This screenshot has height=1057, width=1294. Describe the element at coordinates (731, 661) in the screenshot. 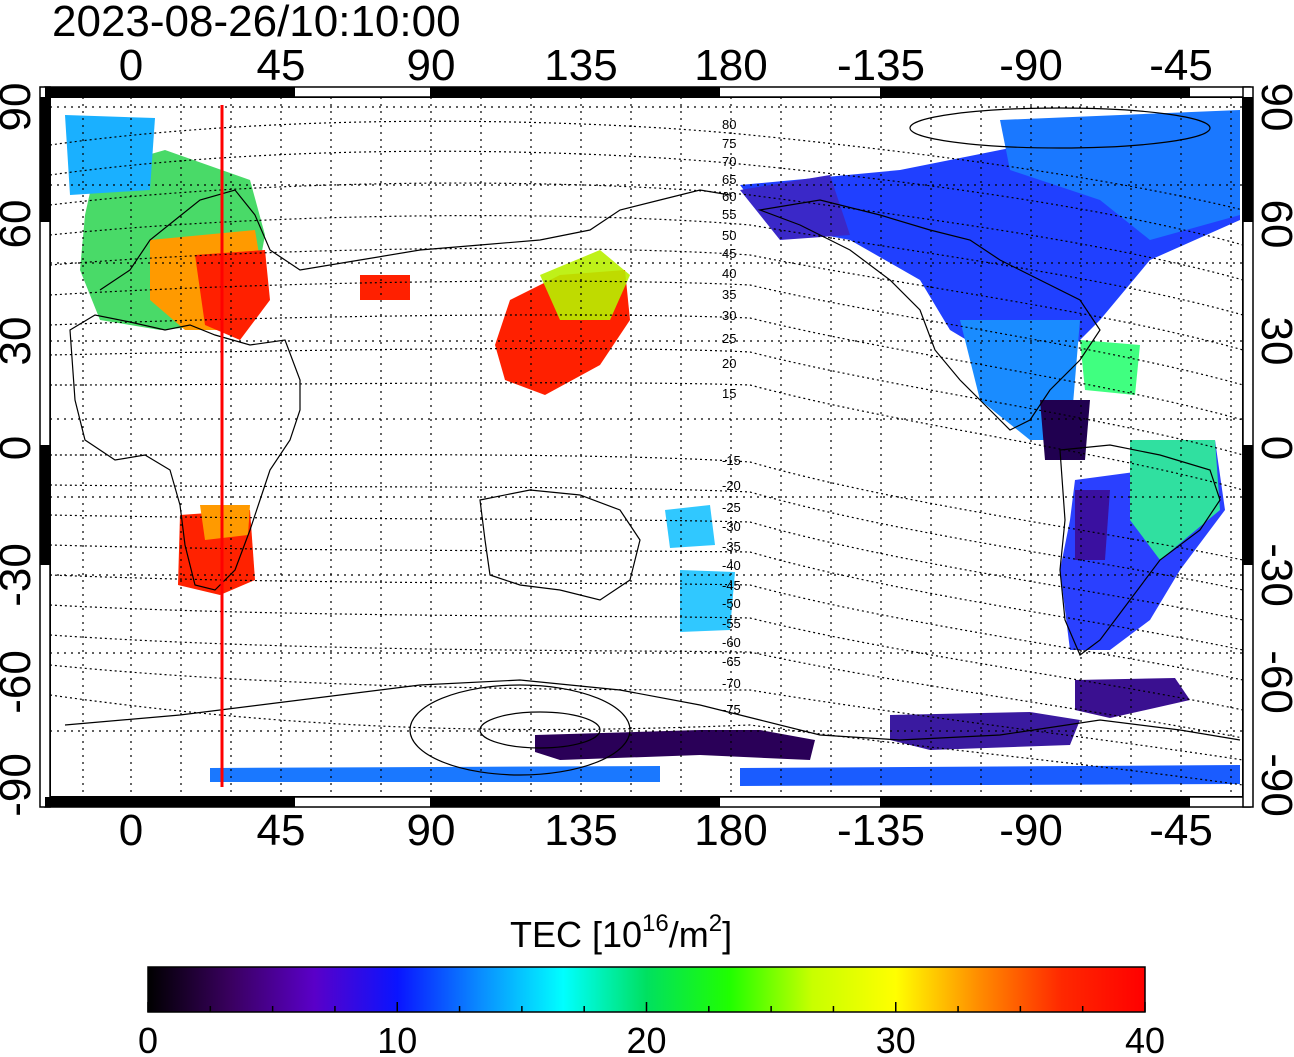

I see `contour-label-24: -65` at that location.